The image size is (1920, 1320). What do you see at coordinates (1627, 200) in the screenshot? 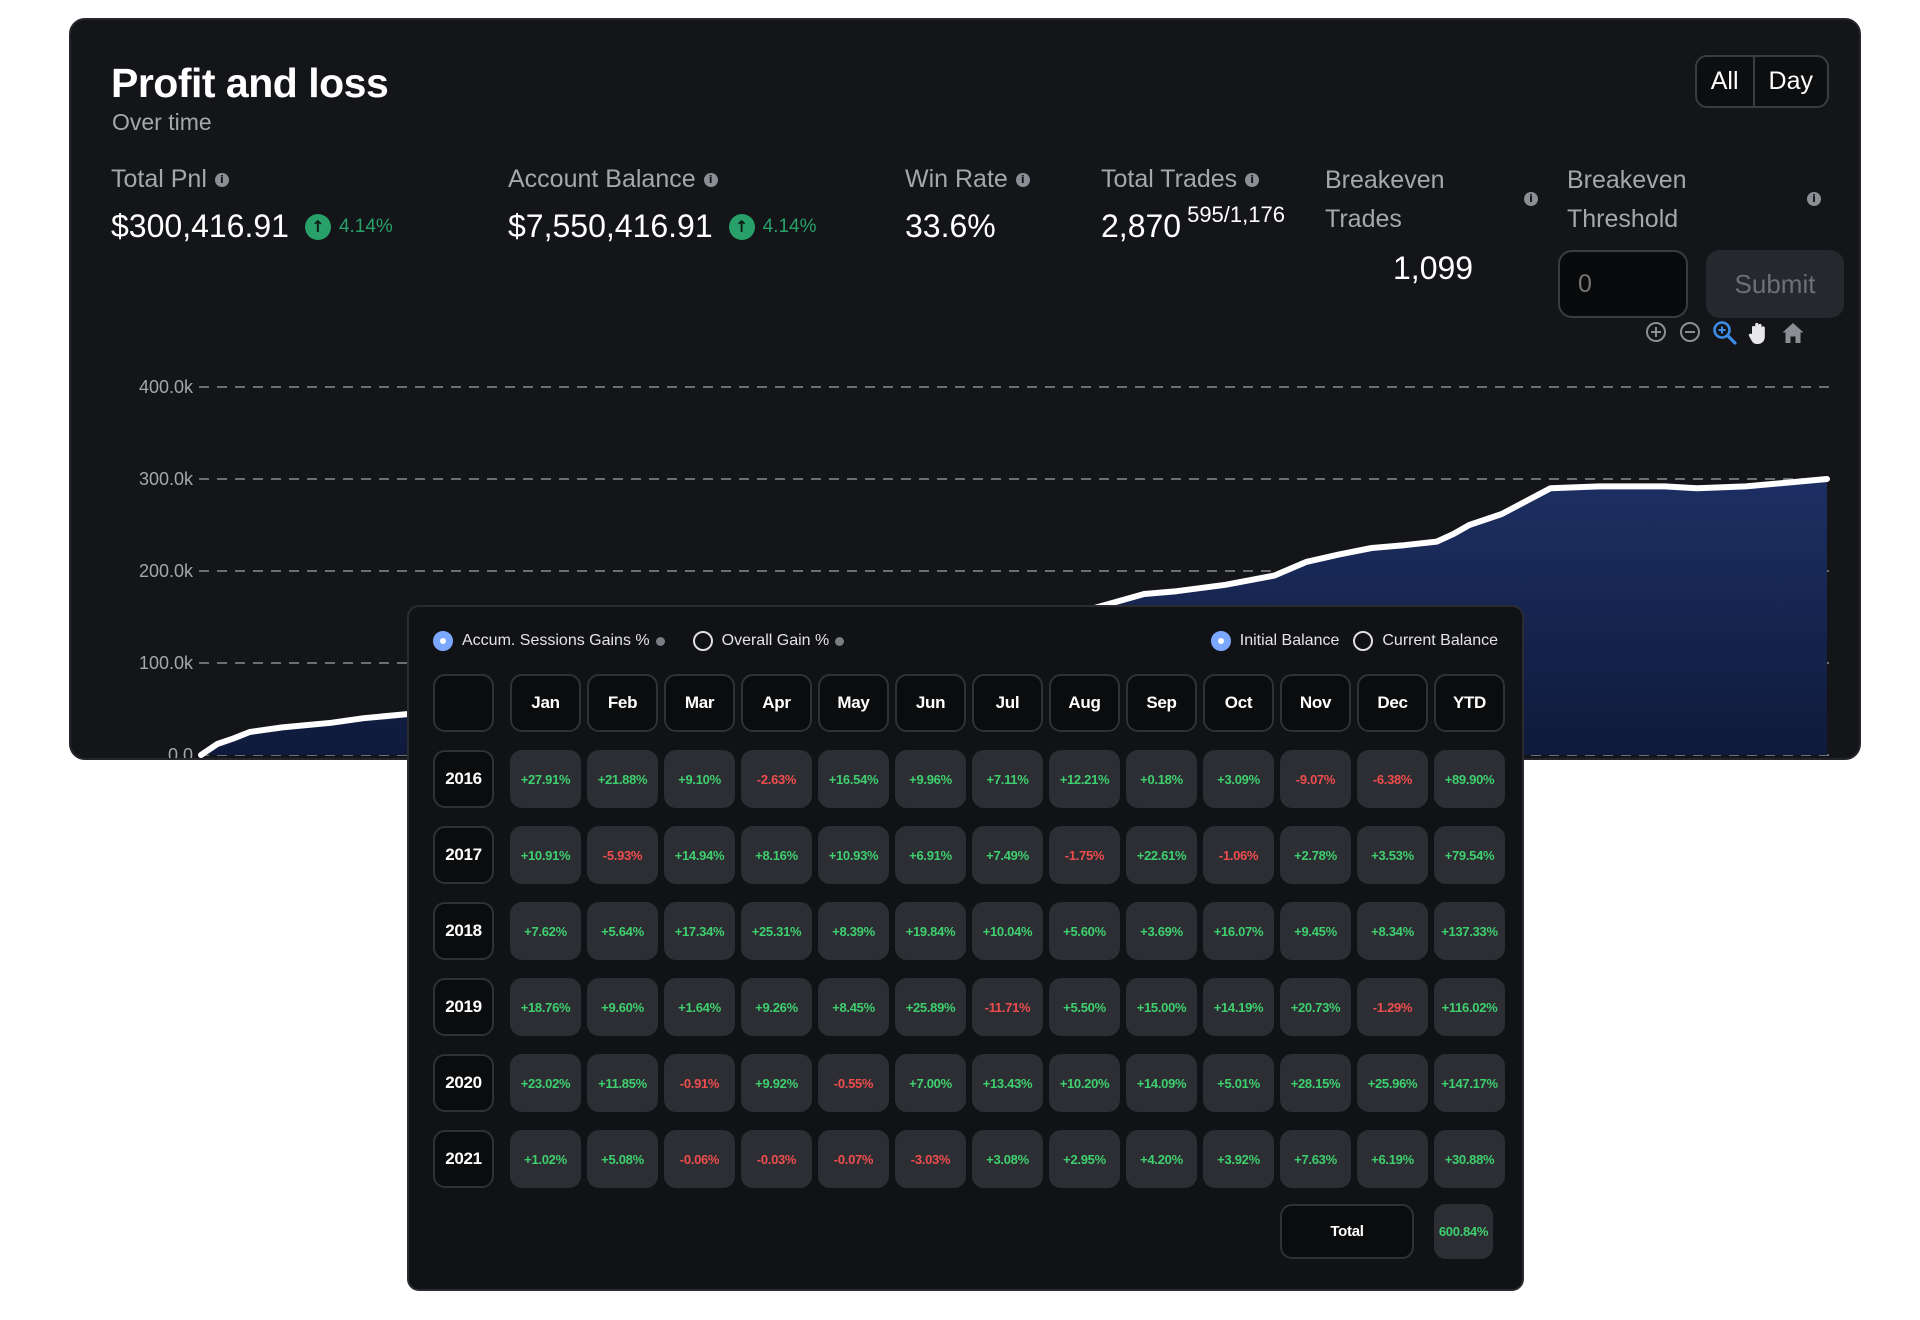
I see `stat-breakeven-threshold: Breakeven Threshold` at bounding box center [1627, 200].